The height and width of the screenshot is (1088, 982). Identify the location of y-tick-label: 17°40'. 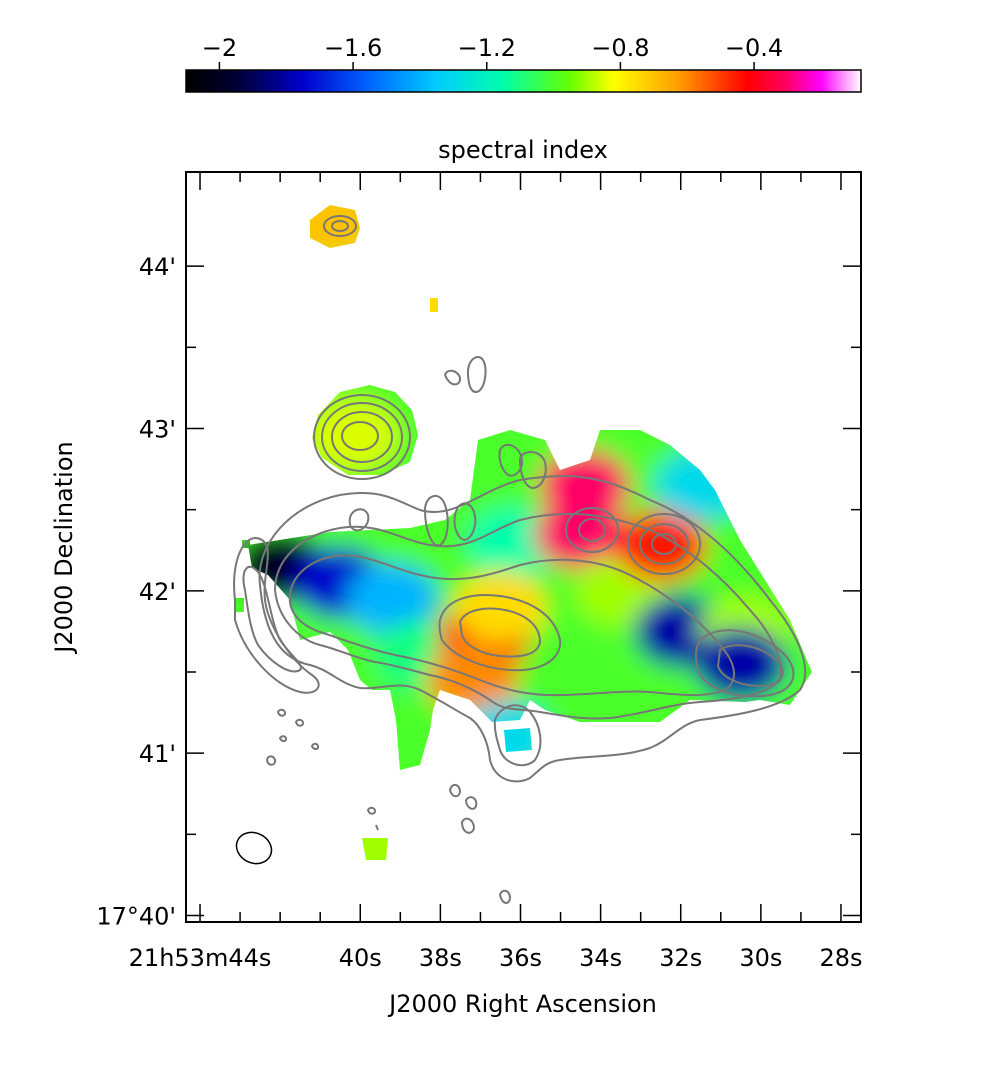
(136, 917).